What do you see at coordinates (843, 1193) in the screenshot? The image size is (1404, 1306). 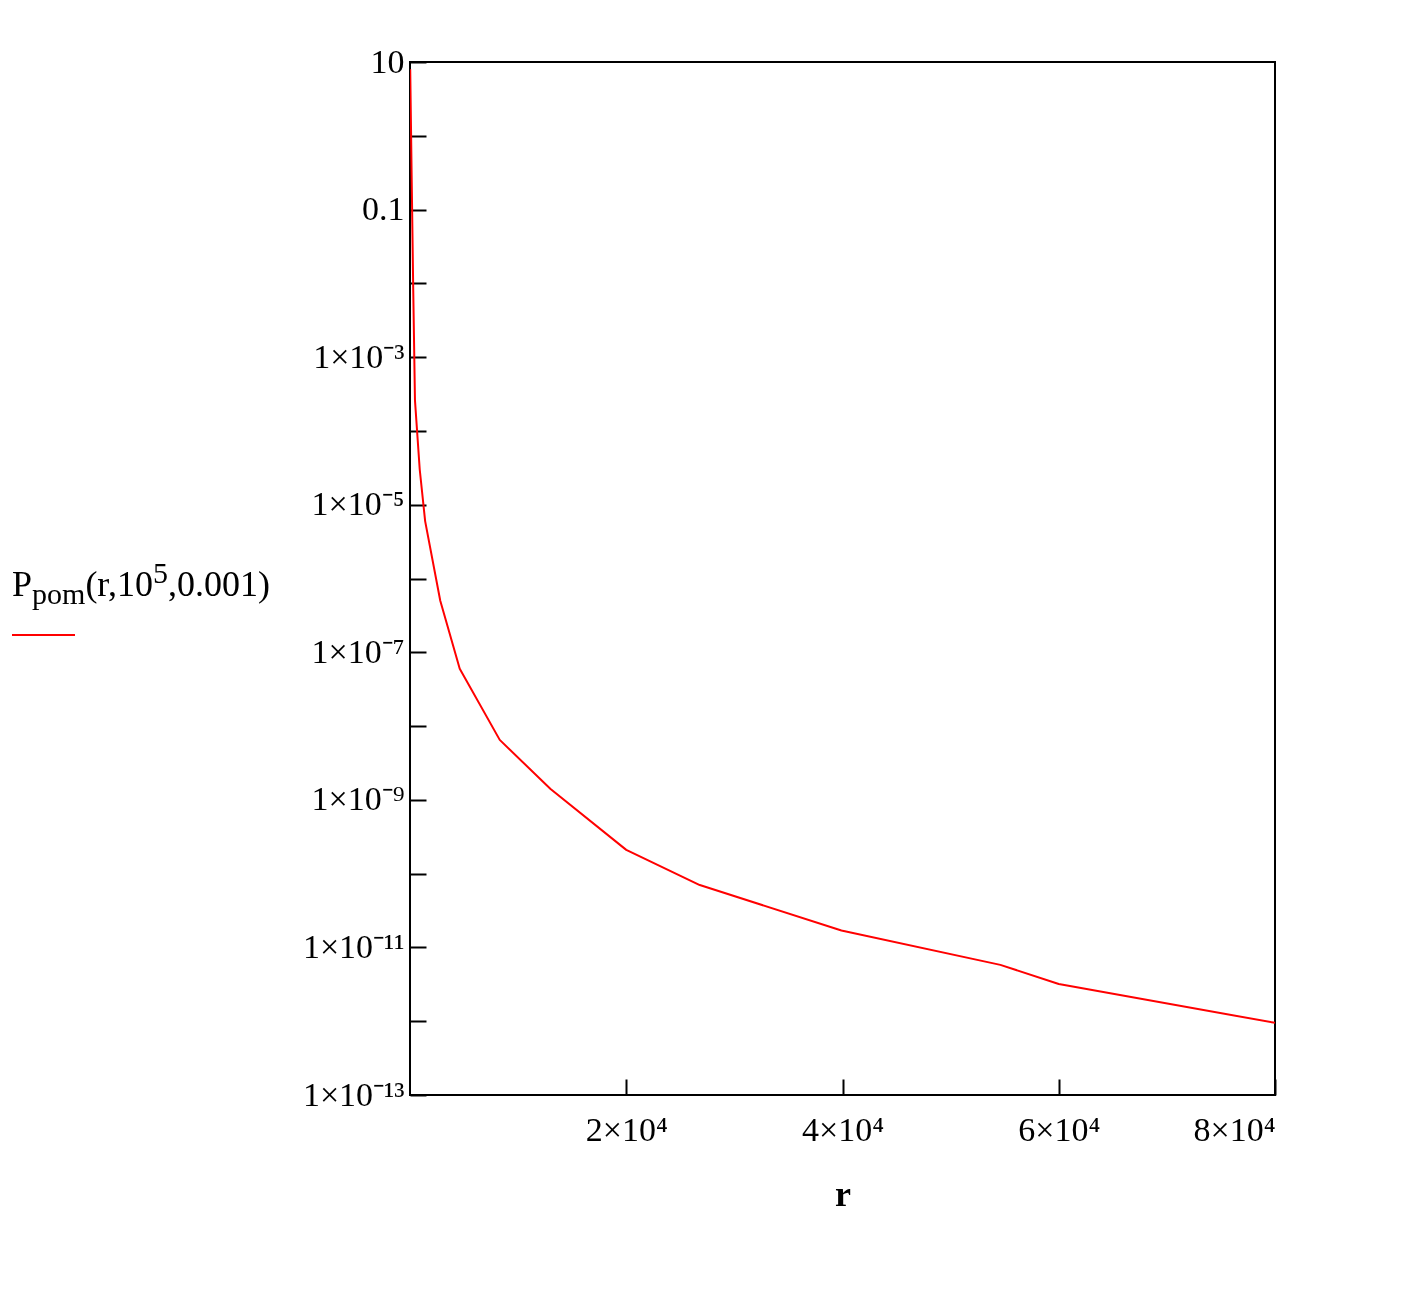 I see `x-axis-title: r` at bounding box center [843, 1193].